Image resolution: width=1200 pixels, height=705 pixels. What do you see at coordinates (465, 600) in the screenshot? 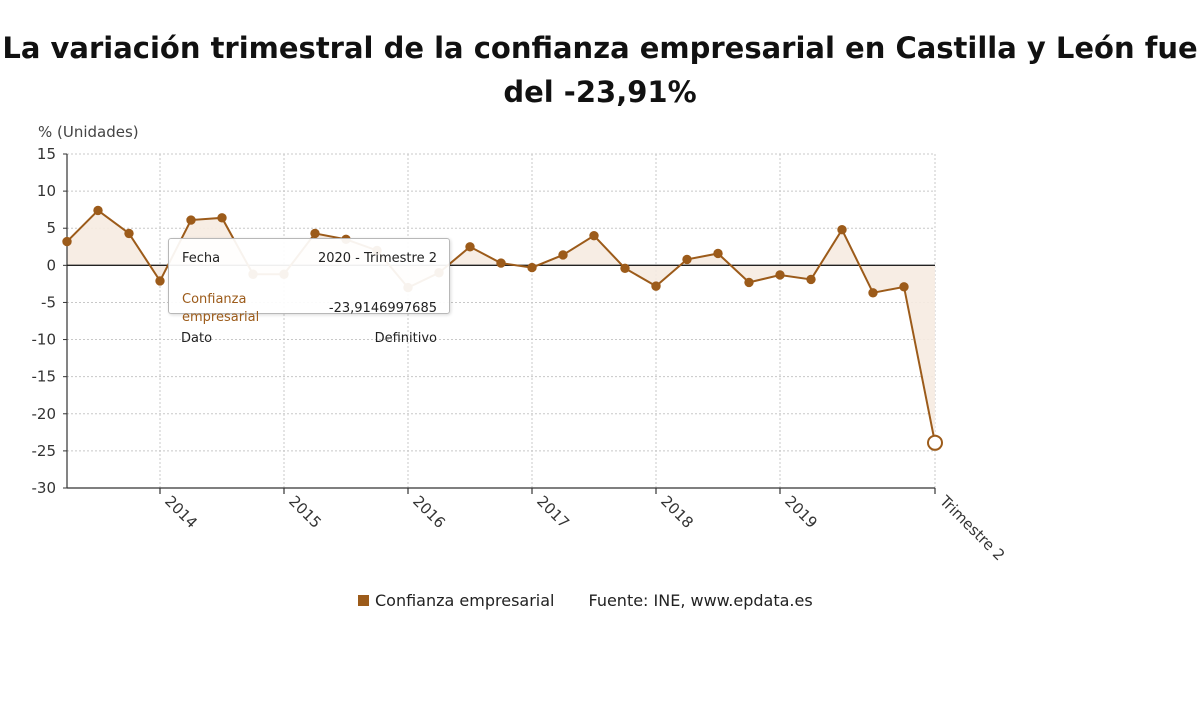
I see `legend-label: Confianza empresarial` at bounding box center [465, 600].